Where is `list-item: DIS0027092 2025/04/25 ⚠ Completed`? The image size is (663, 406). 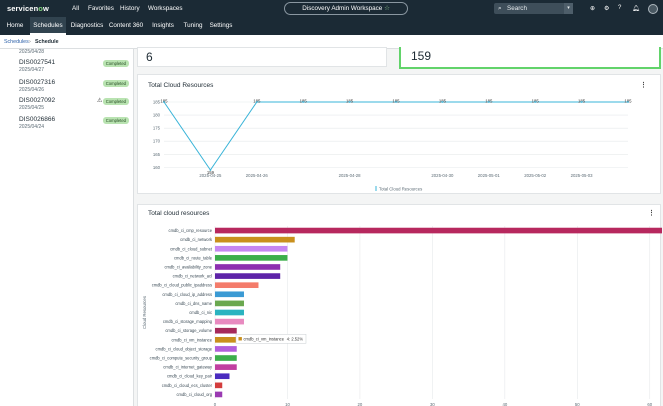 list-item: DIS0027092 2025/04/25 ⚠ Completed is located at coordinates (75, 104).